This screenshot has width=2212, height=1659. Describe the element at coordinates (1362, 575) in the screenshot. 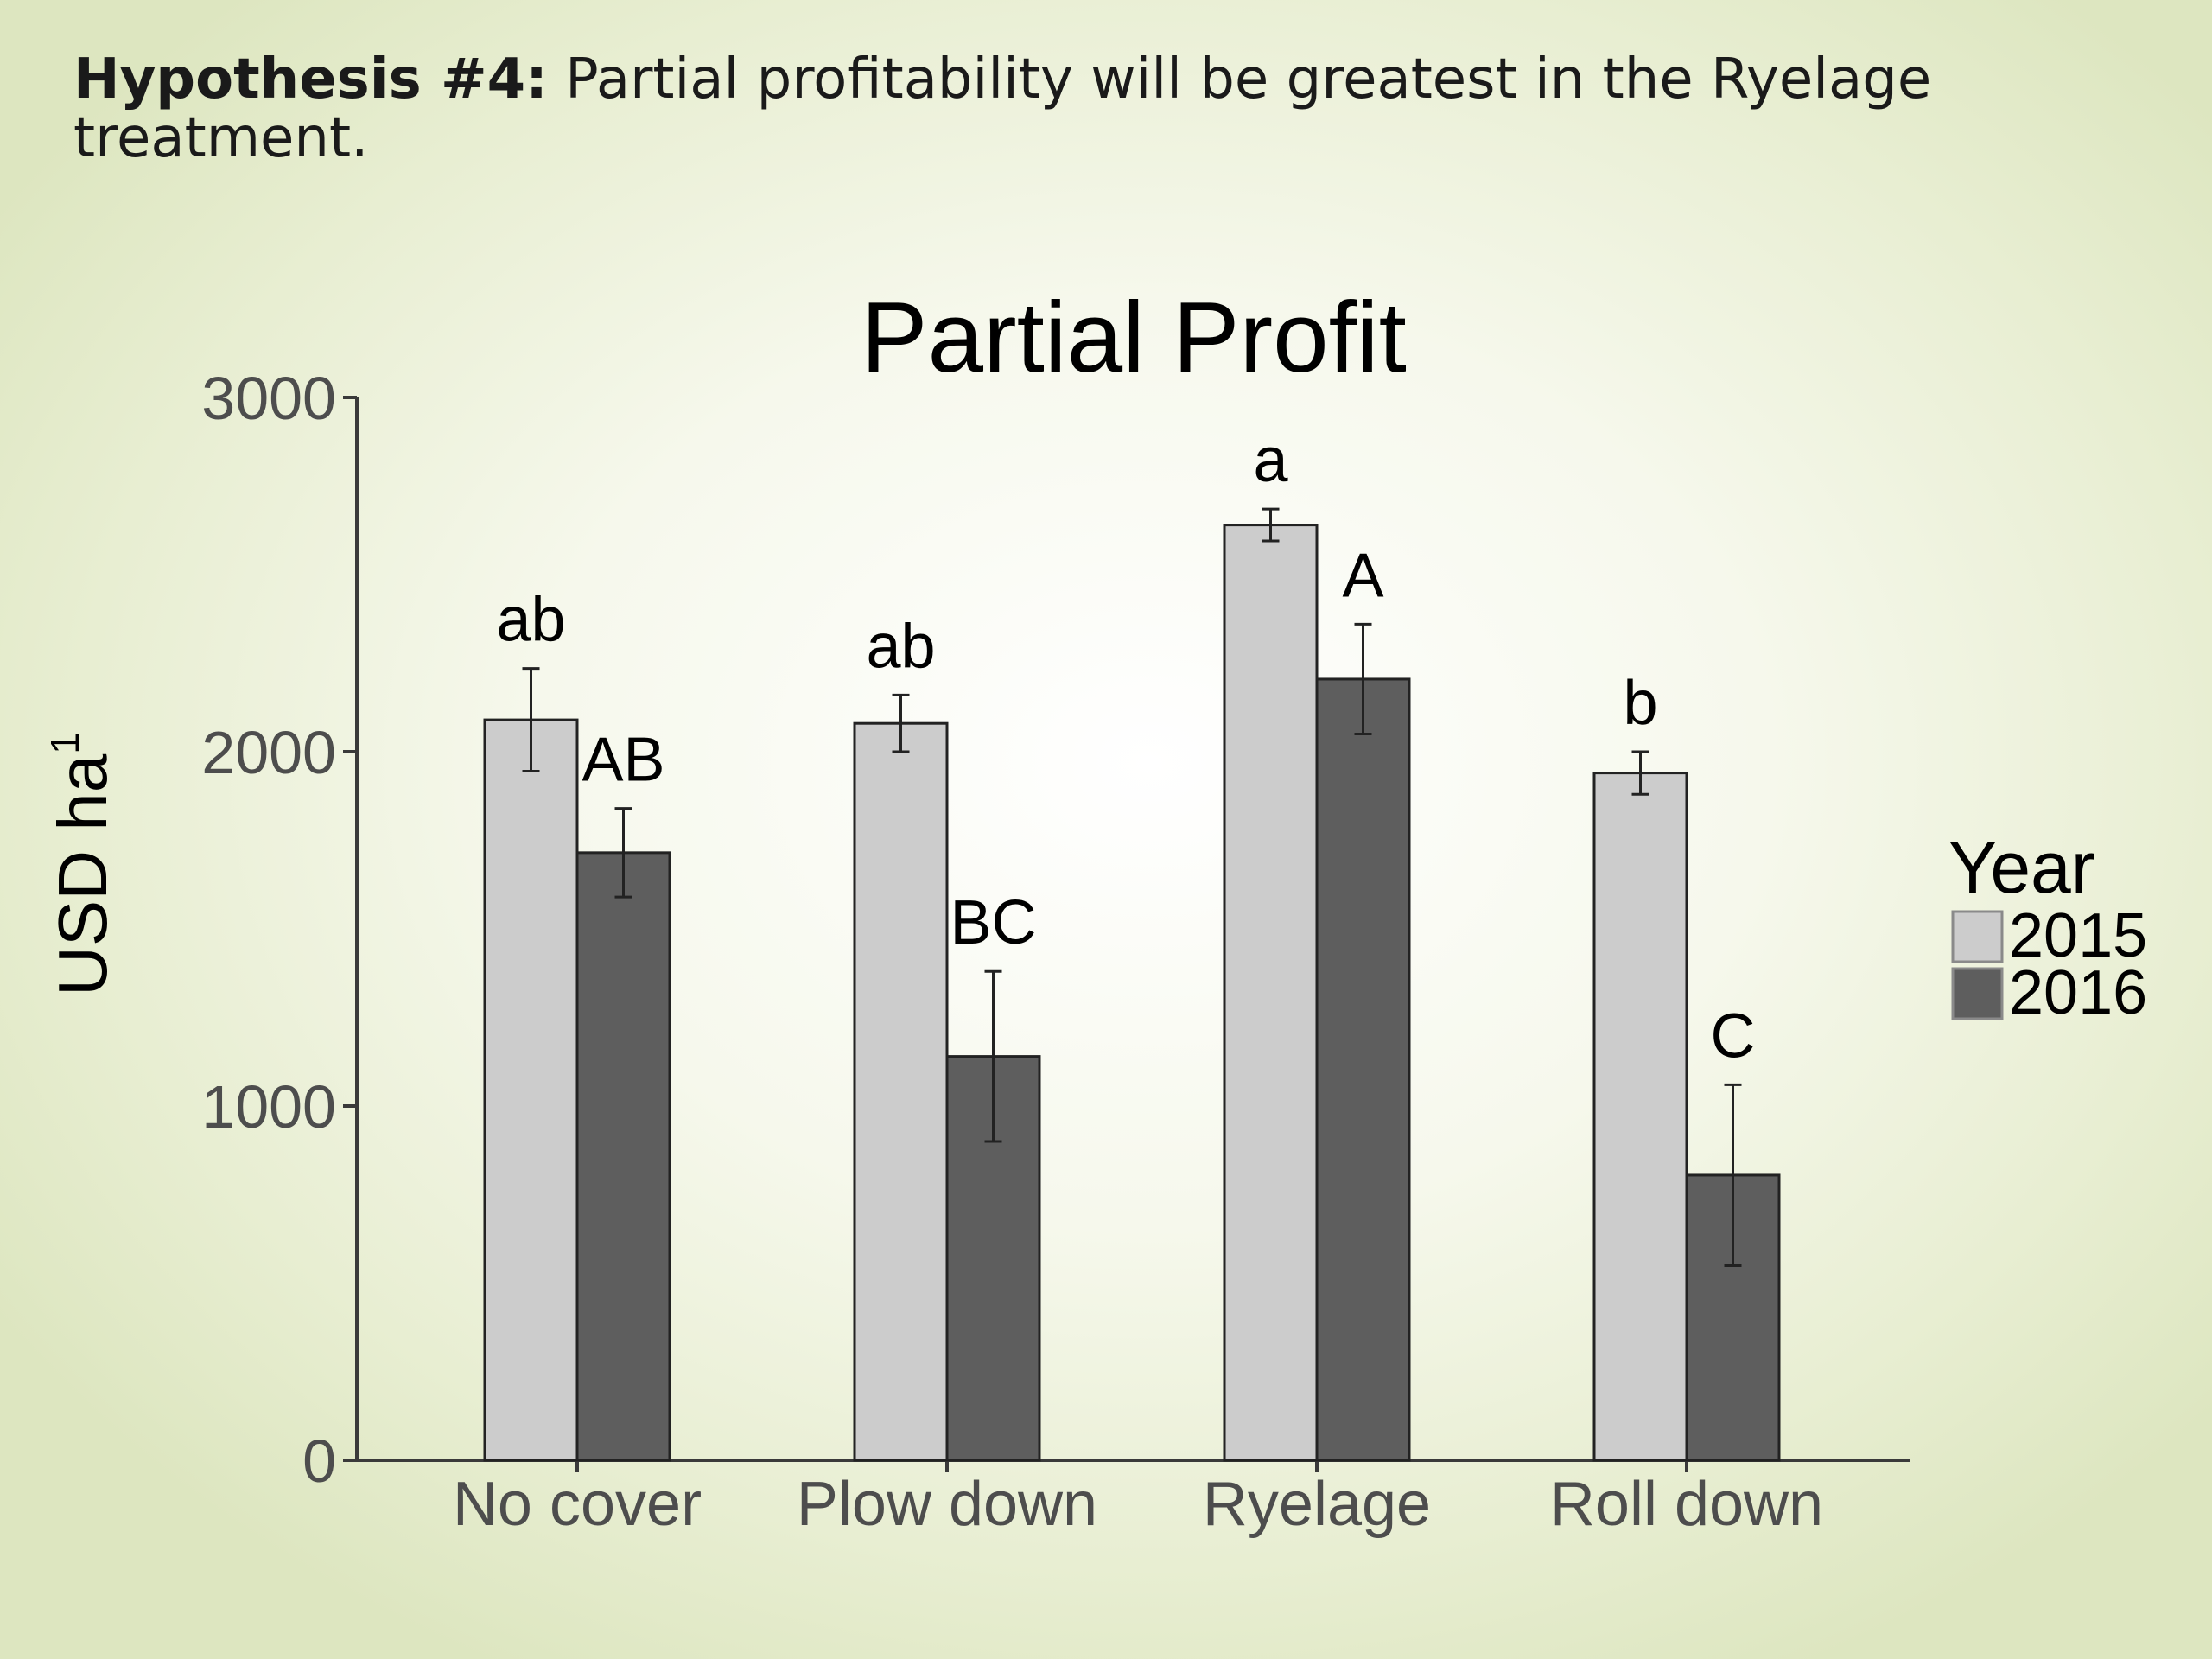

I see `significance-label: A` at that location.